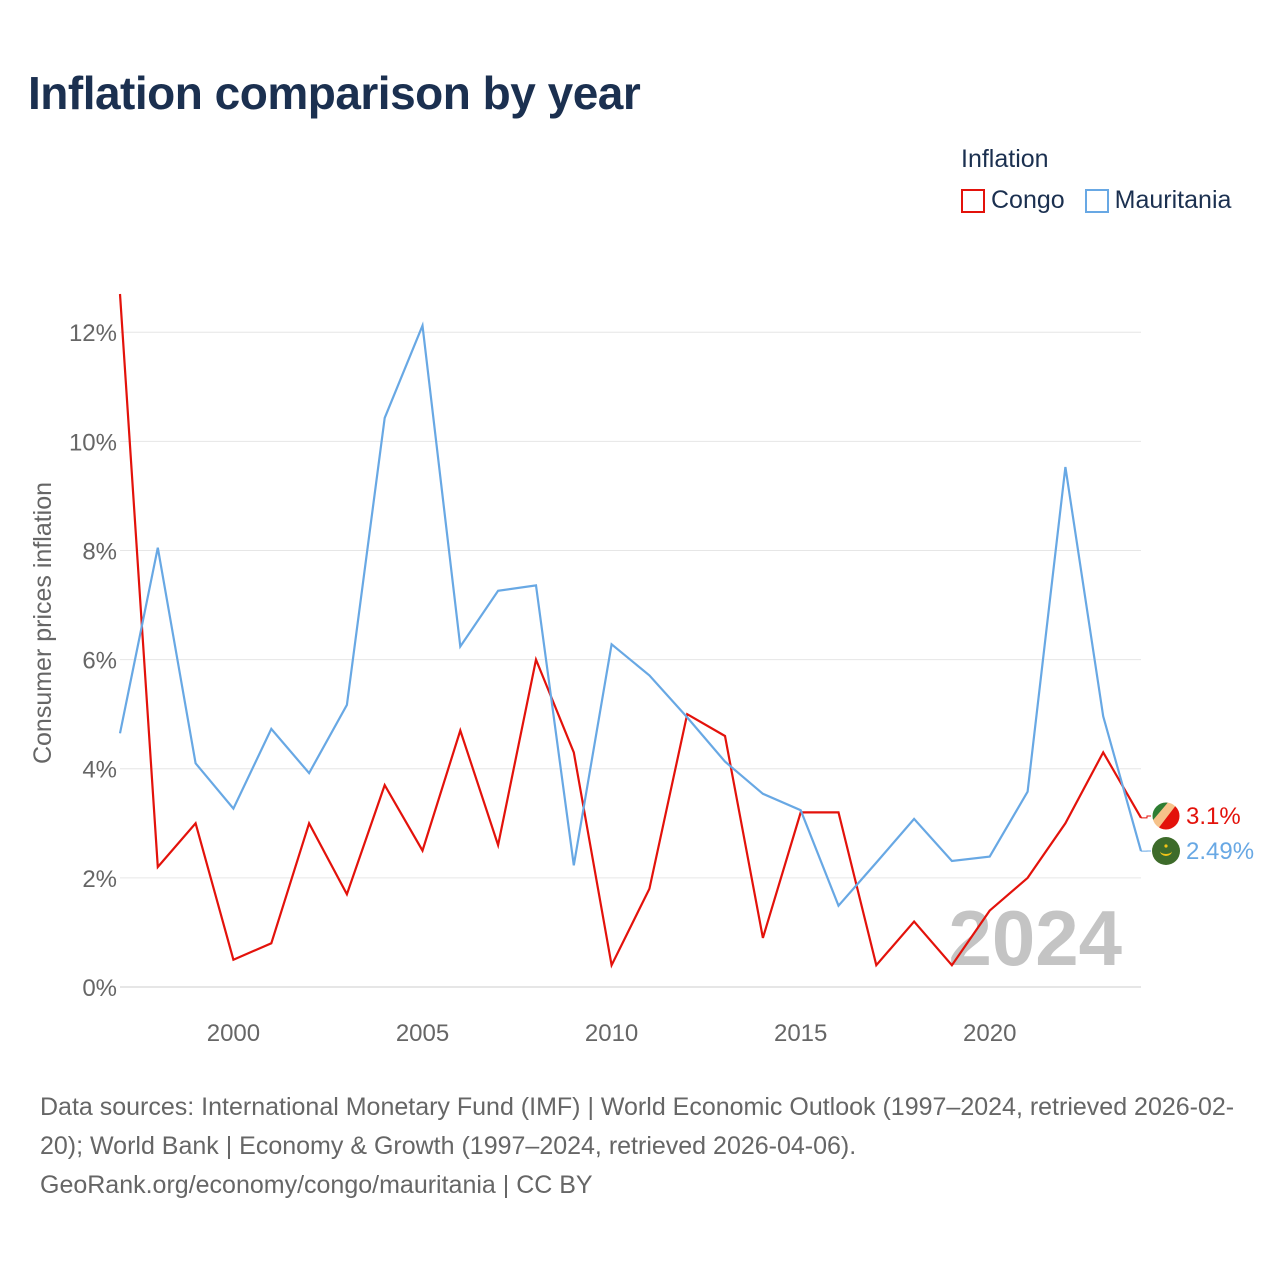 This screenshot has height=1280, width=1280. I want to click on legend-label-congo: Congo, so click(1028, 200).